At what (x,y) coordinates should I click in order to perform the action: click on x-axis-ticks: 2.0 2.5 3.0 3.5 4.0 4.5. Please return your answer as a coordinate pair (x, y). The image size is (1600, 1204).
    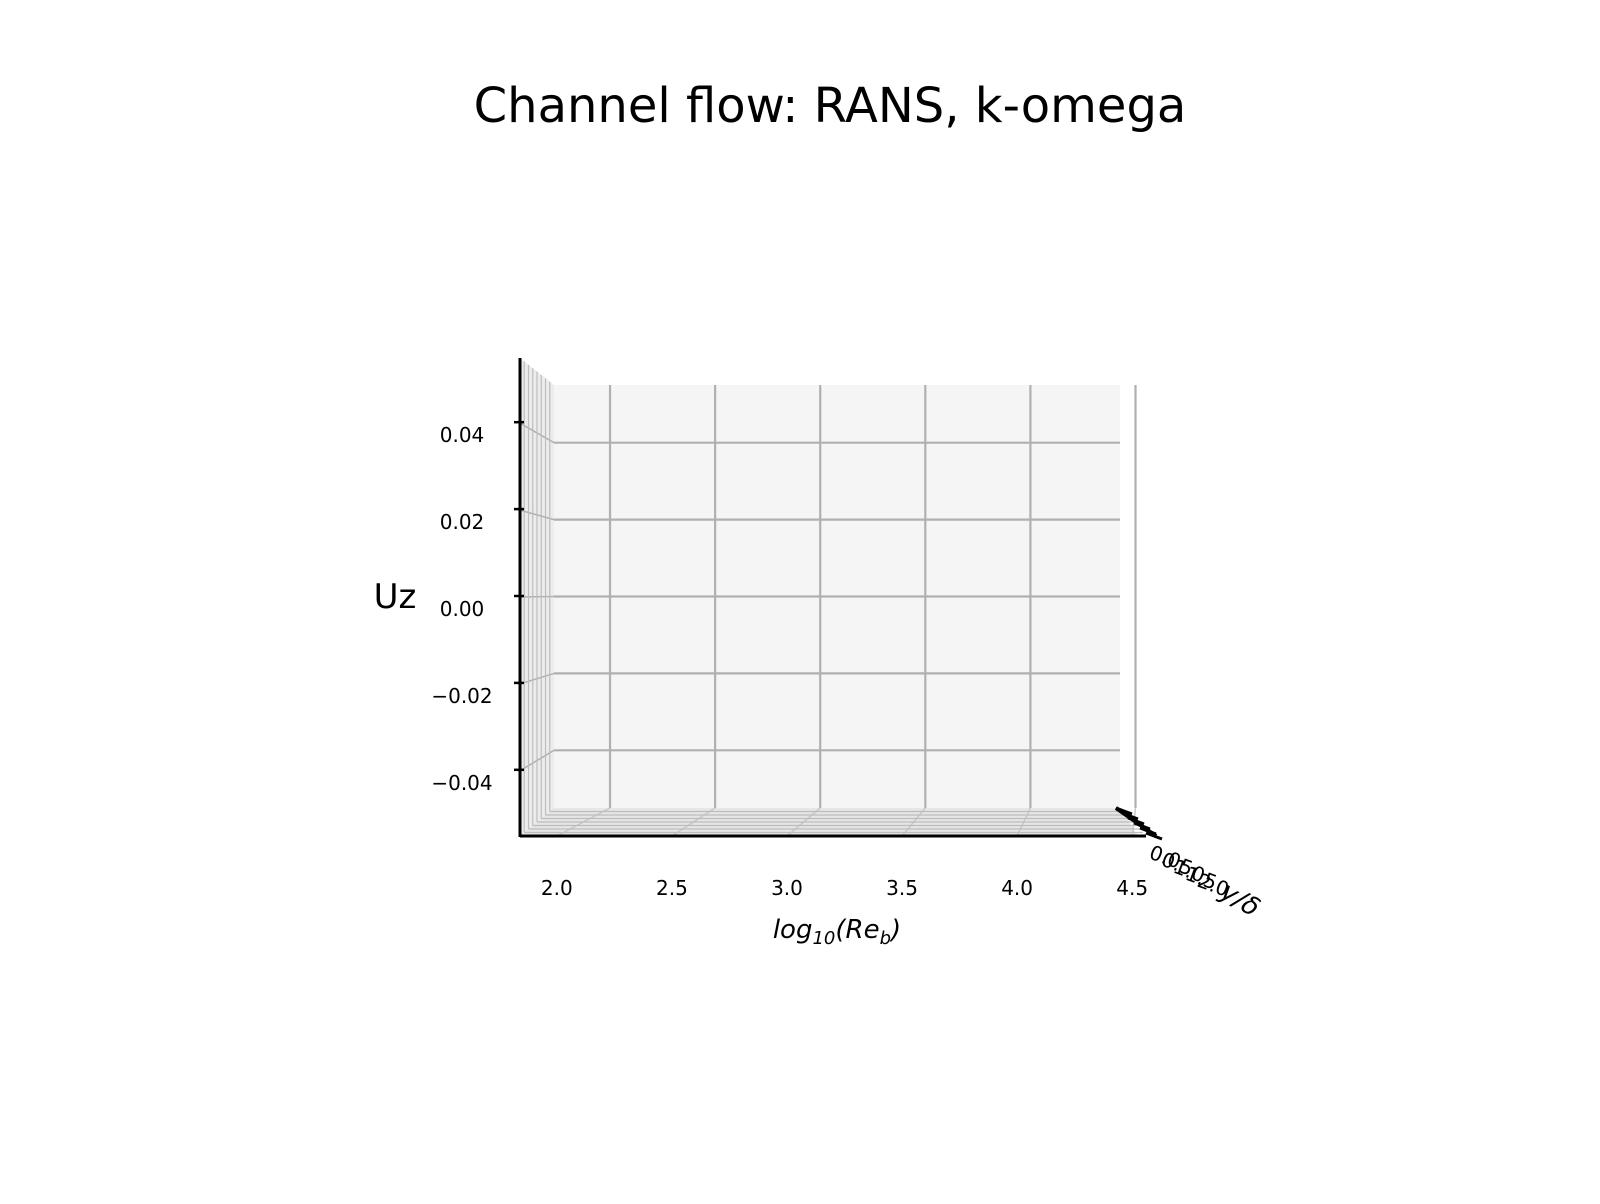
    Looking at the image, I should click on (844, 888).